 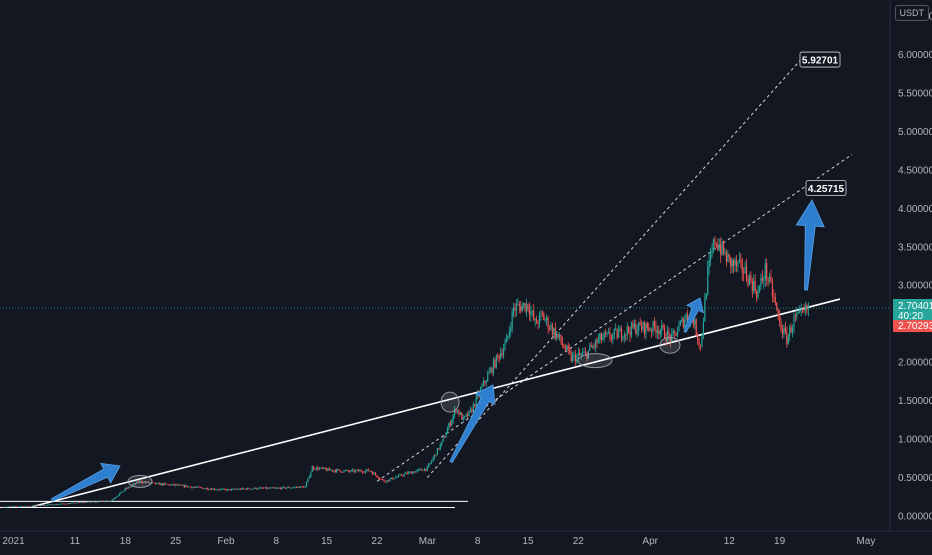 What do you see at coordinates (915, 170) in the screenshot?
I see `y-tick-label: 4.50000` at bounding box center [915, 170].